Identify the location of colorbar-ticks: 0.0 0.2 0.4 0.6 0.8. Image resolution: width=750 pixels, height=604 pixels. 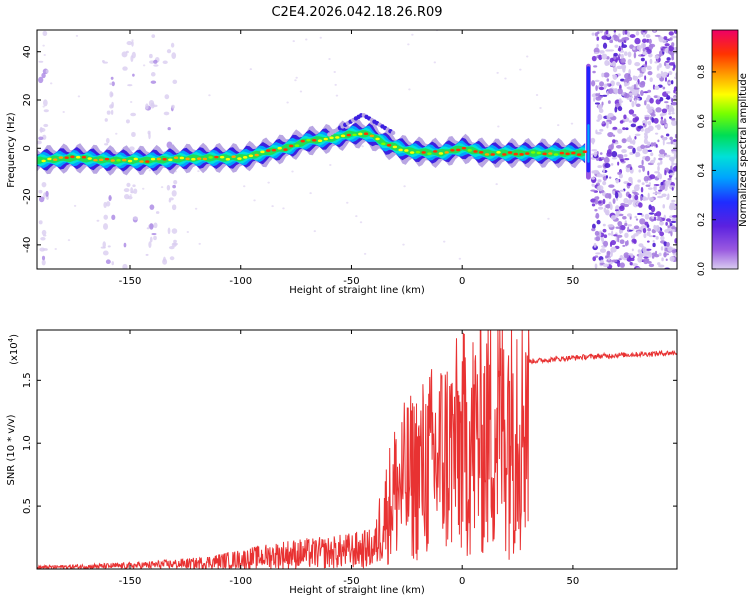
(706, 170).